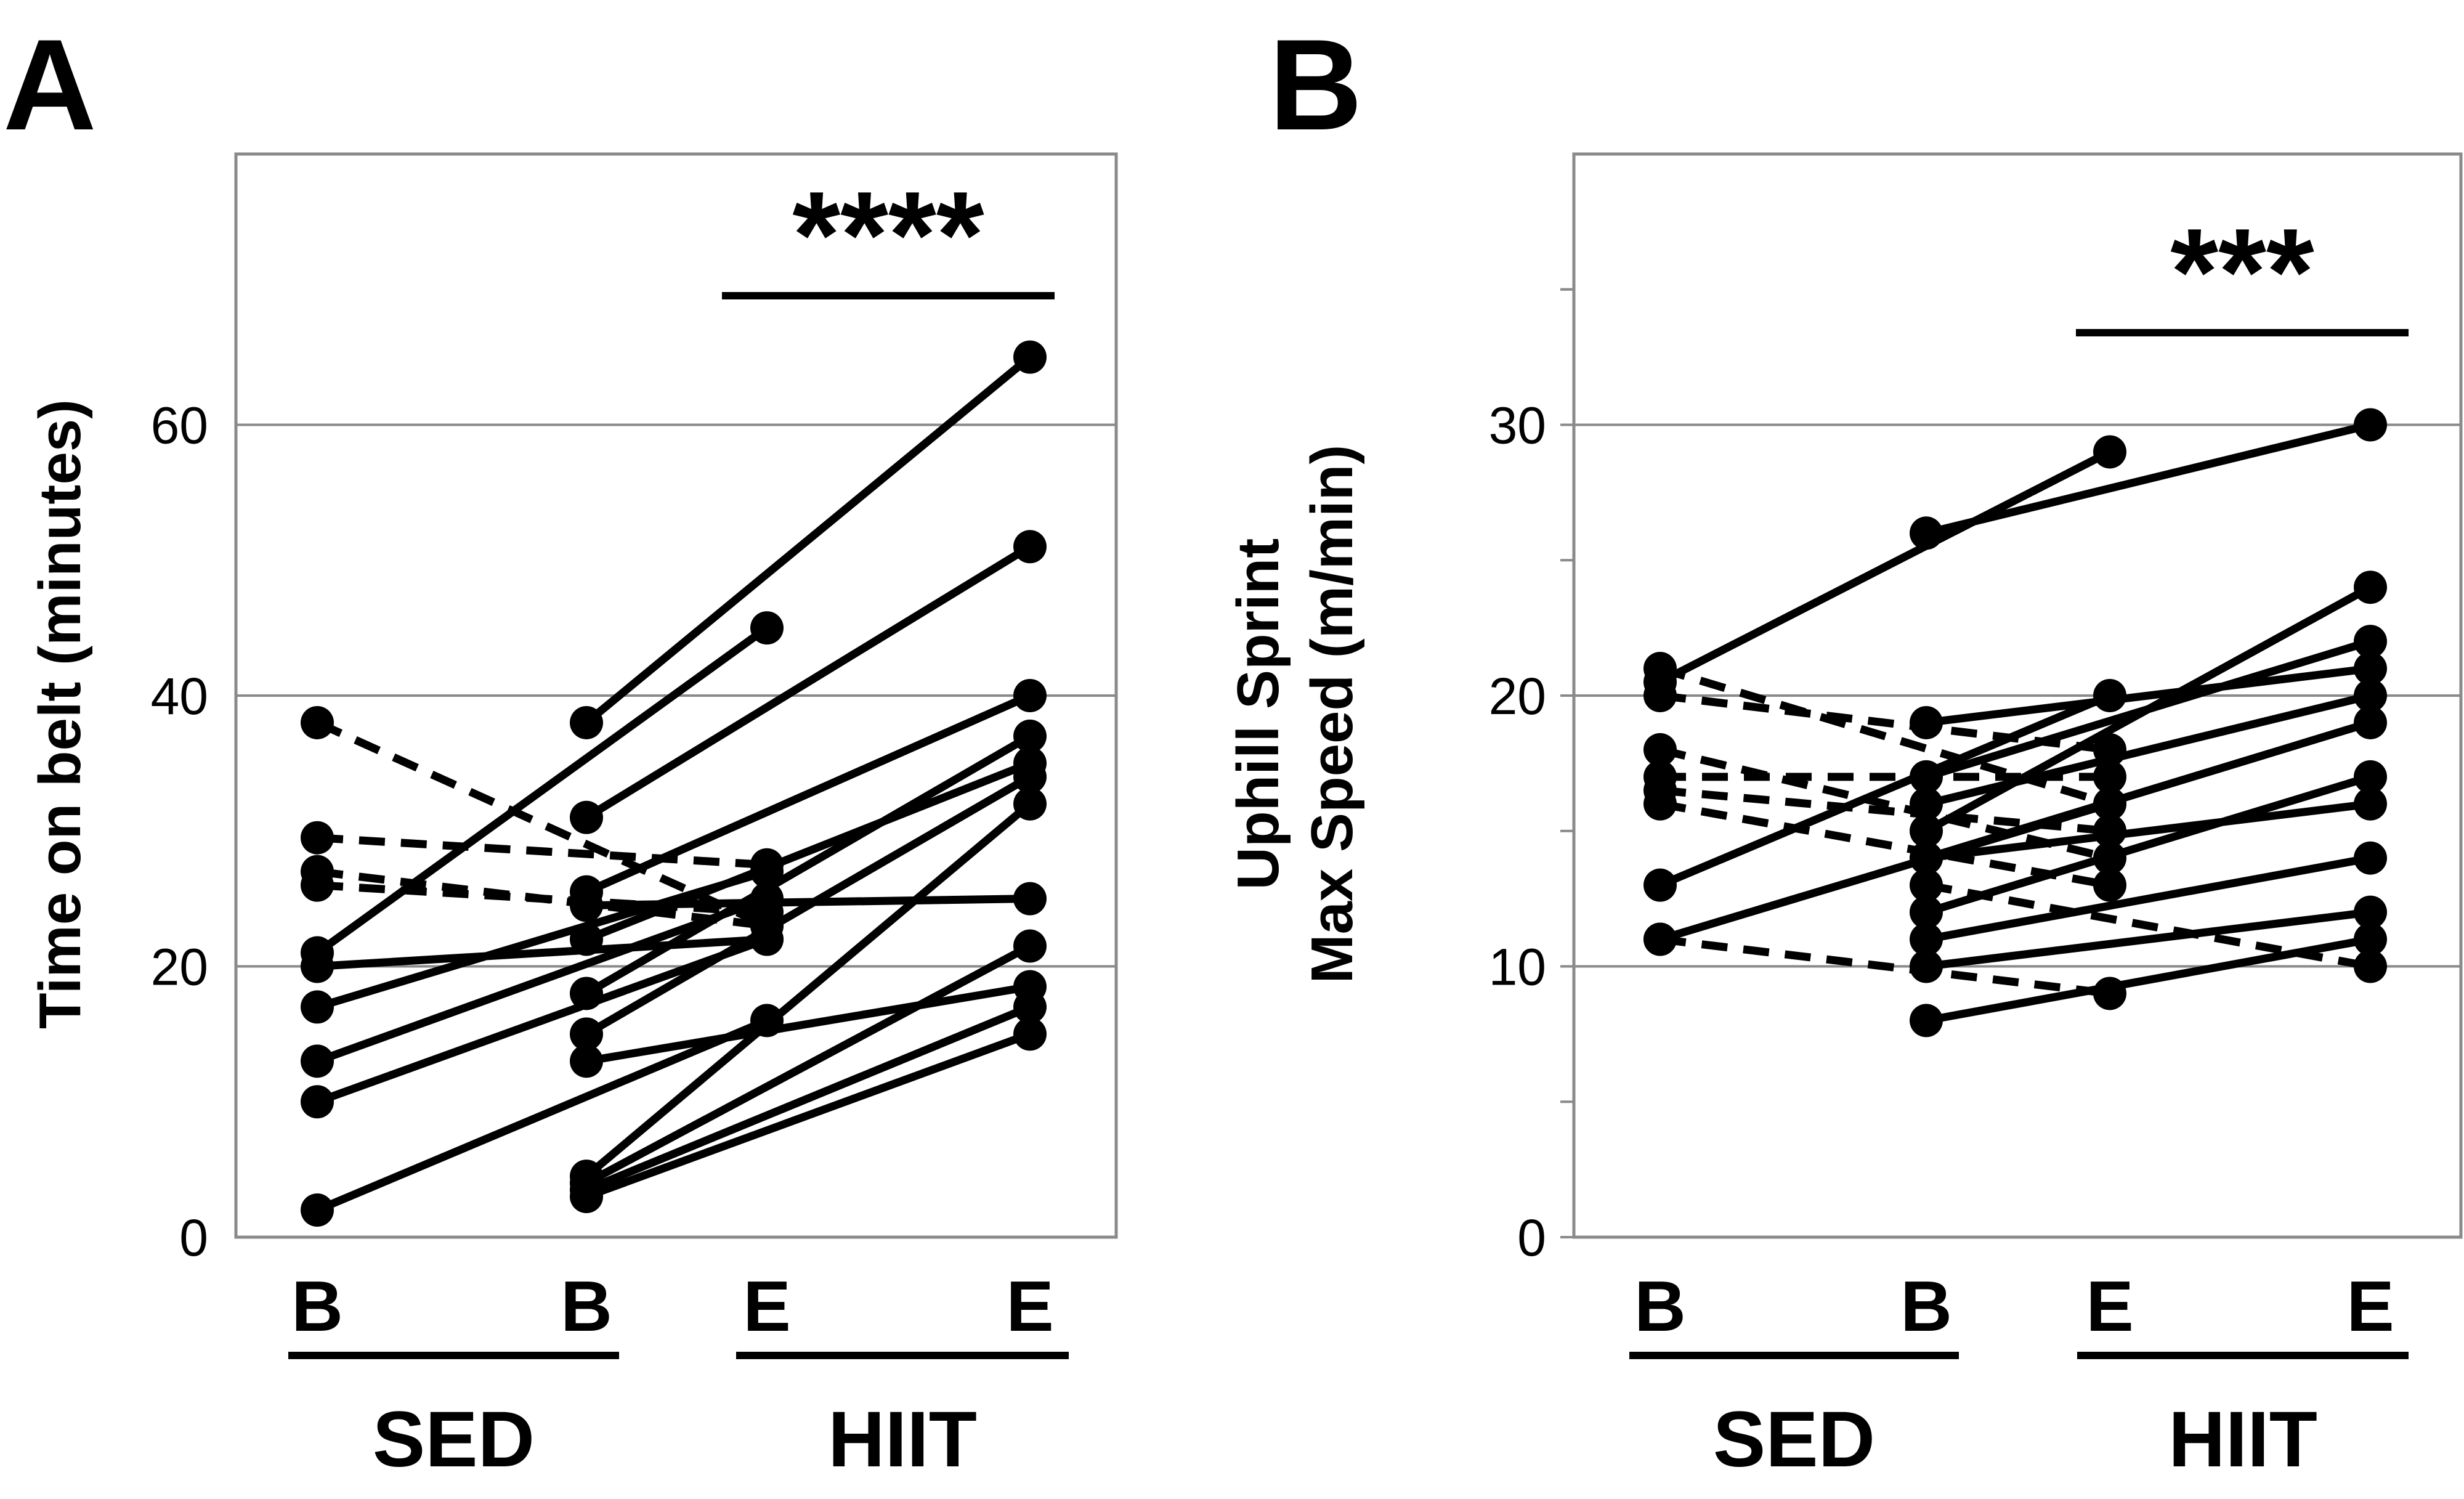 The height and width of the screenshot is (1499, 2464). What do you see at coordinates (60, 714) in the screenshot?
I see `y-axis-label: Time on belt (minutes)` at bounding box center [60, 714].